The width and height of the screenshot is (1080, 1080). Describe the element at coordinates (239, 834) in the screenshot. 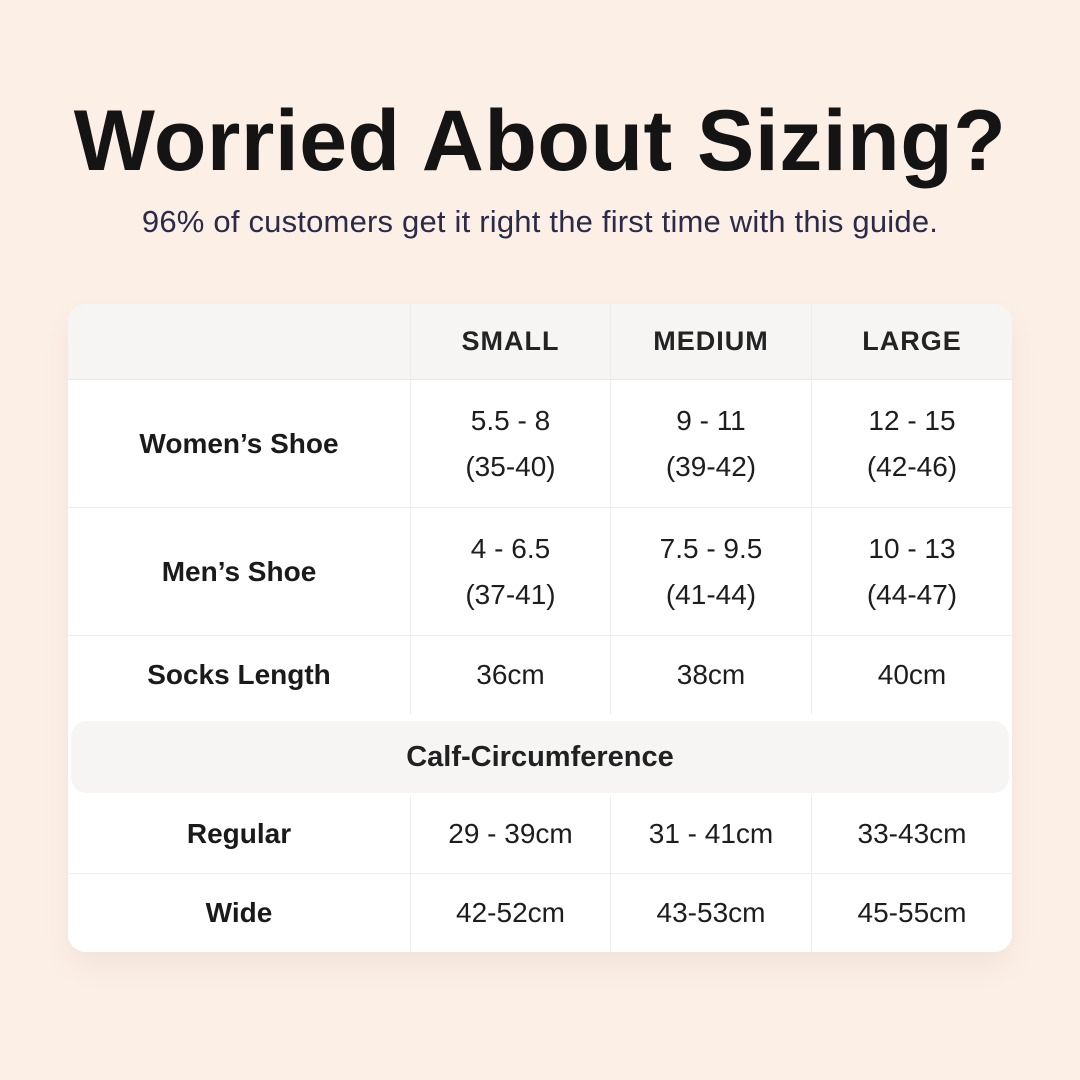

I see `row-label-regular: Regular` at that location.